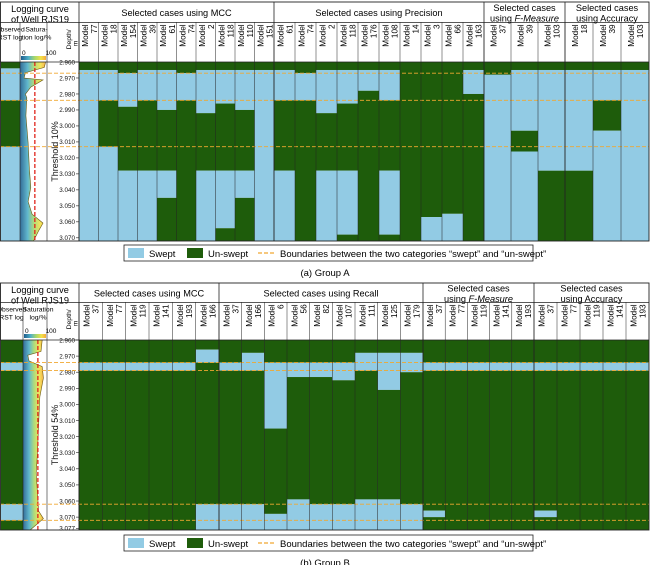 The width and height of the screenshot is (650, 565). What do you see at coordinates (40, 301) in the screenshot?
I see `log-header-line2: of Well RJS19` at bounding box center [40, 301].